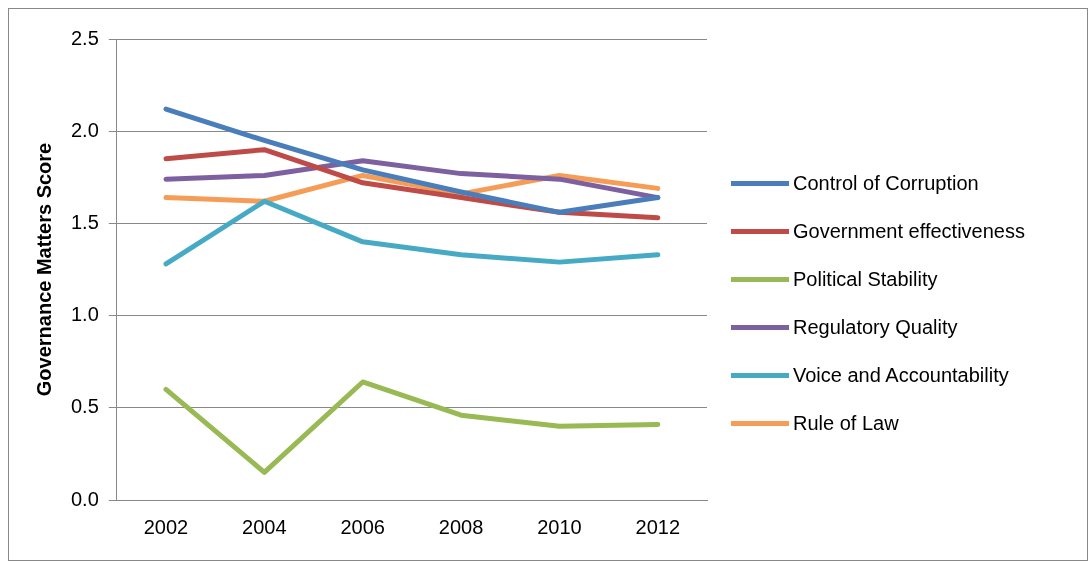 The width and height of the screenshot is (1091, 561). What do you see at coordinates (166, 526) in the screenshot?
I see `x-tick-label: 2002` at bounding box center [166, 526].